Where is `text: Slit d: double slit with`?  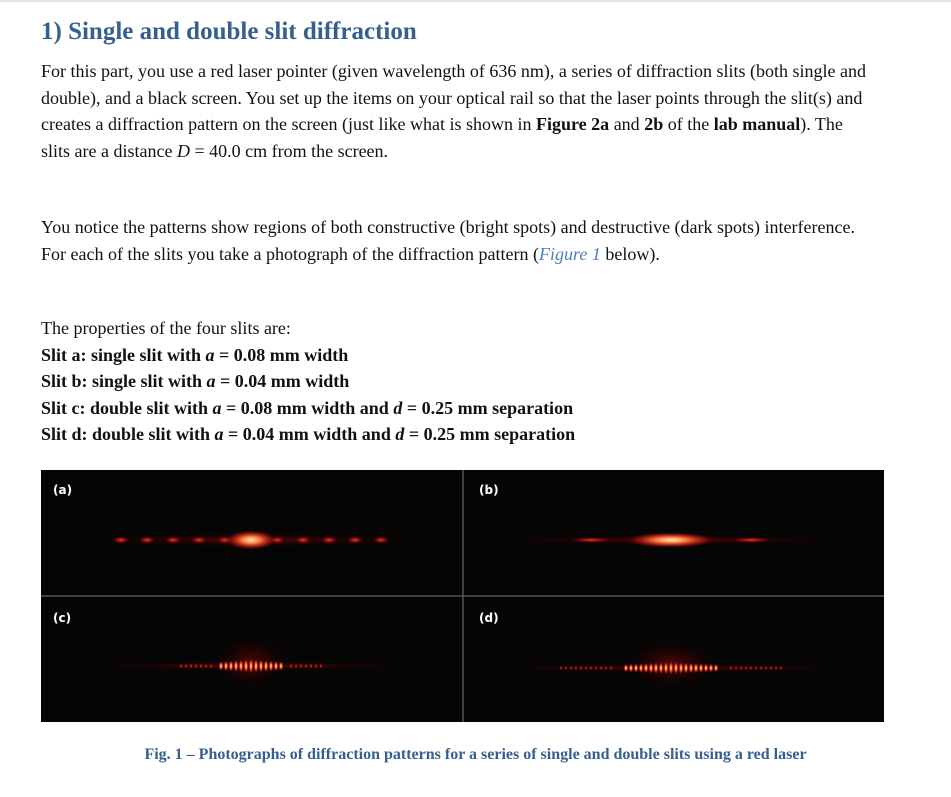 text: Slit d: double slit with is located at coordinates (128, 434).